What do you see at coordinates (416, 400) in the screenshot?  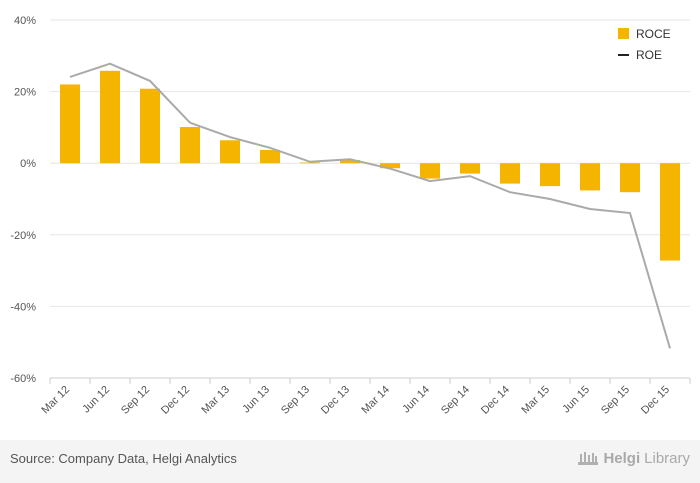 I see `x-tick-label: Jun 14` at bounding box center [416, 400].